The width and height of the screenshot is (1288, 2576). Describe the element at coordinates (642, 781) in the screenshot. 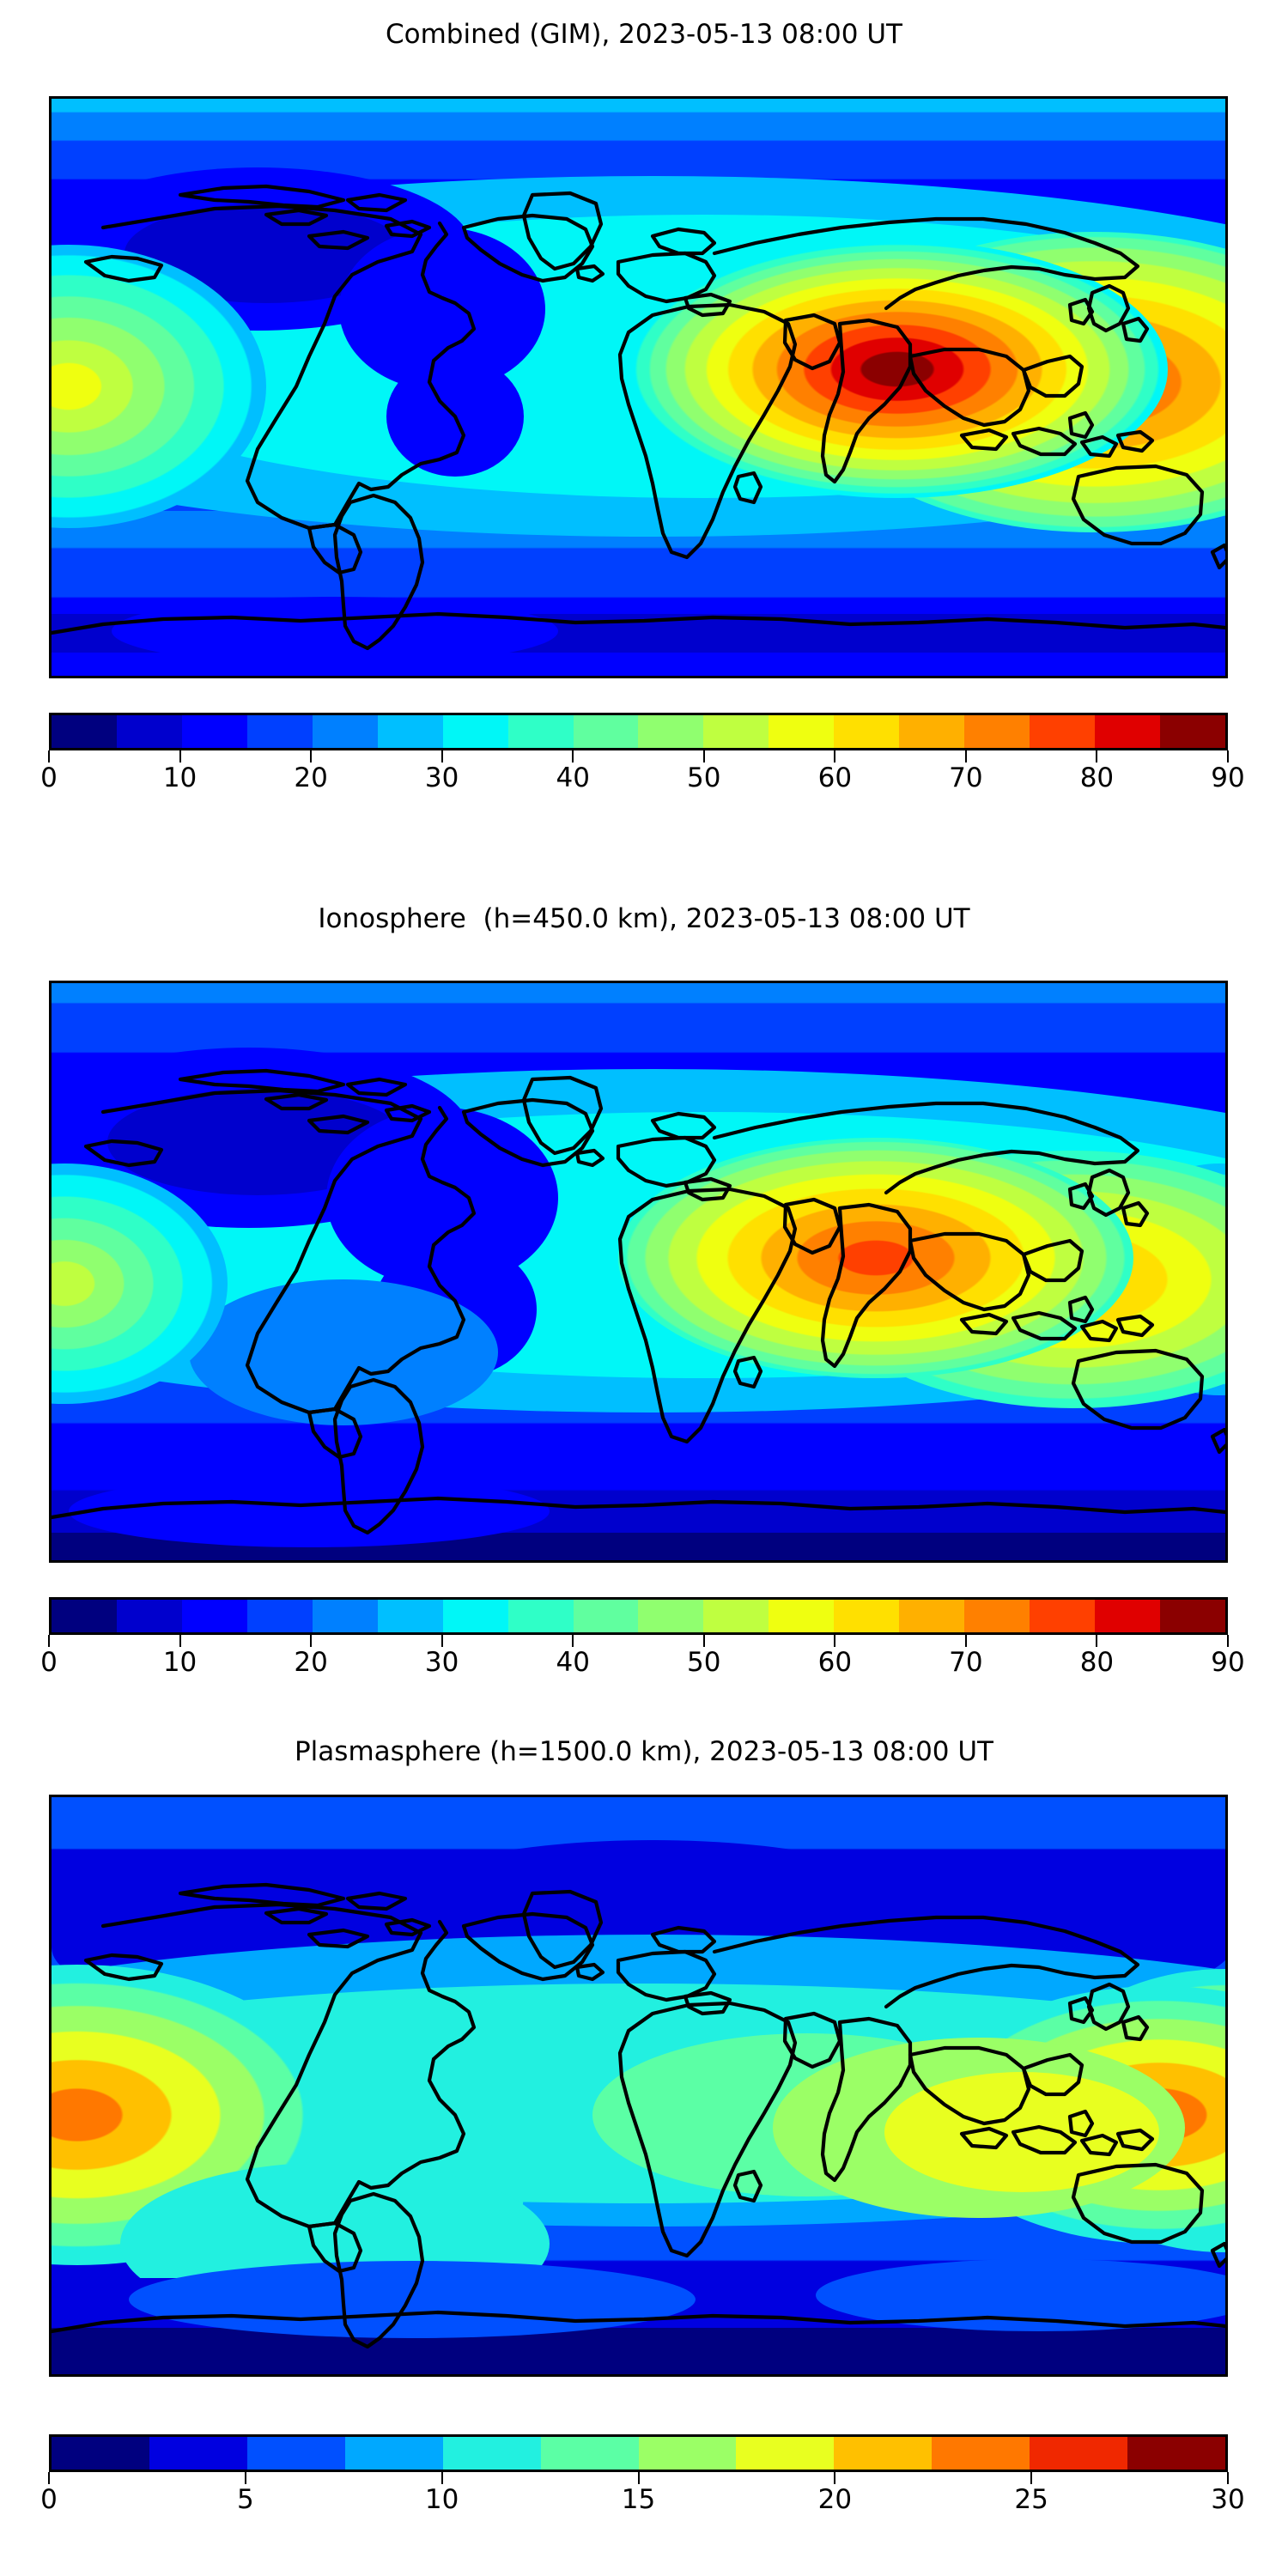

I see `colorbar-labels-1: 0 10 20 30 40 50 60 70 80 90` at that location.